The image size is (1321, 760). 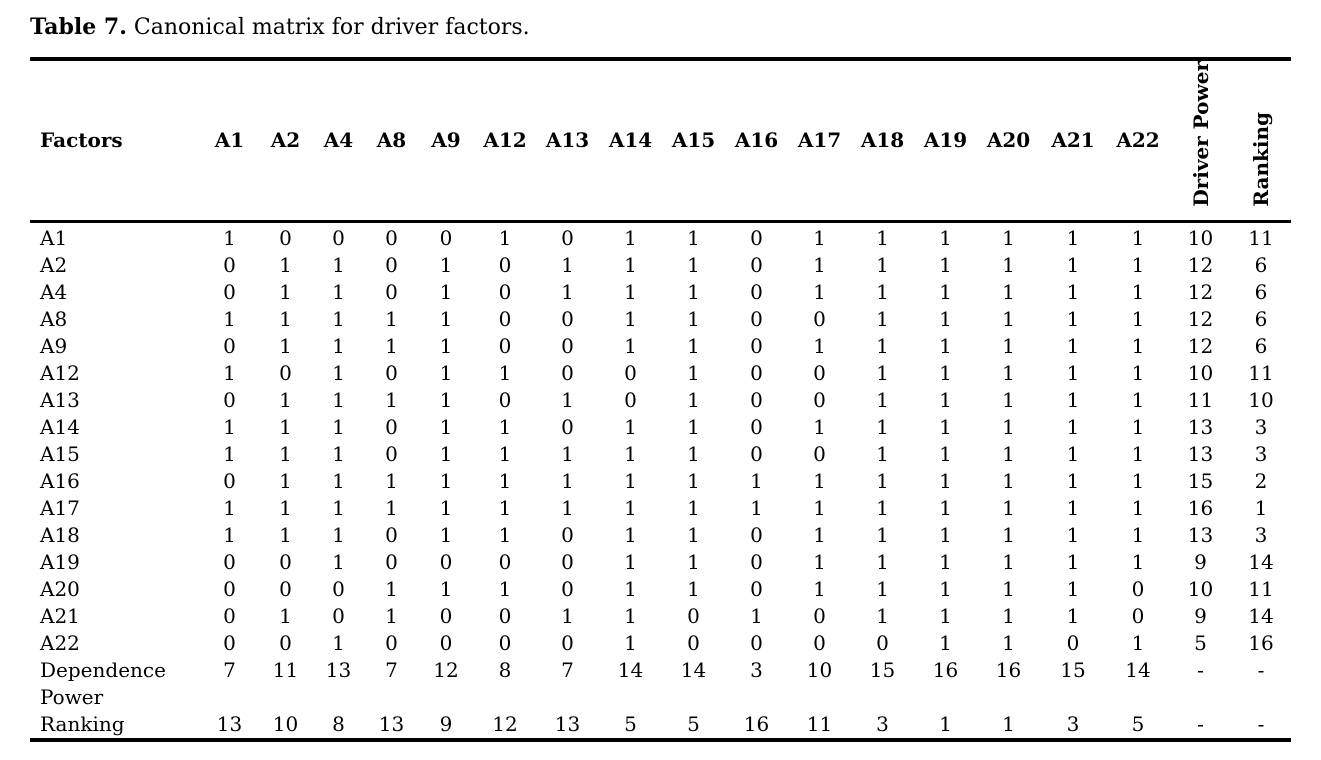 I want to click on column-header-a1: A1, so click(x=229, y=140).